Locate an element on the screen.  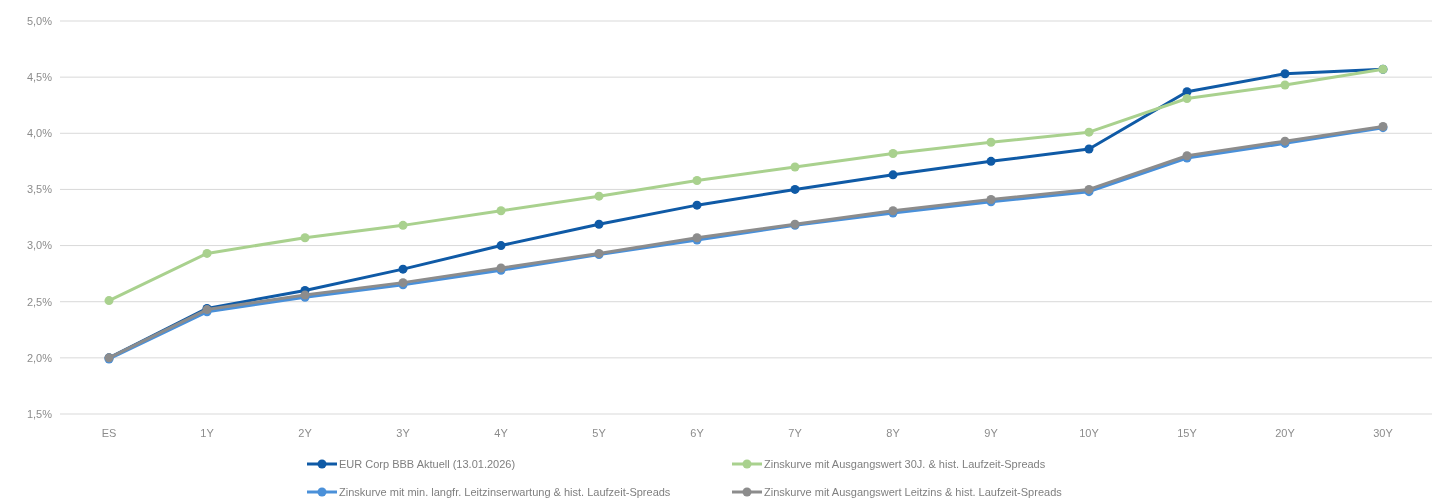
y-tick-label: 4,5% is located at coordinates (39, 76).